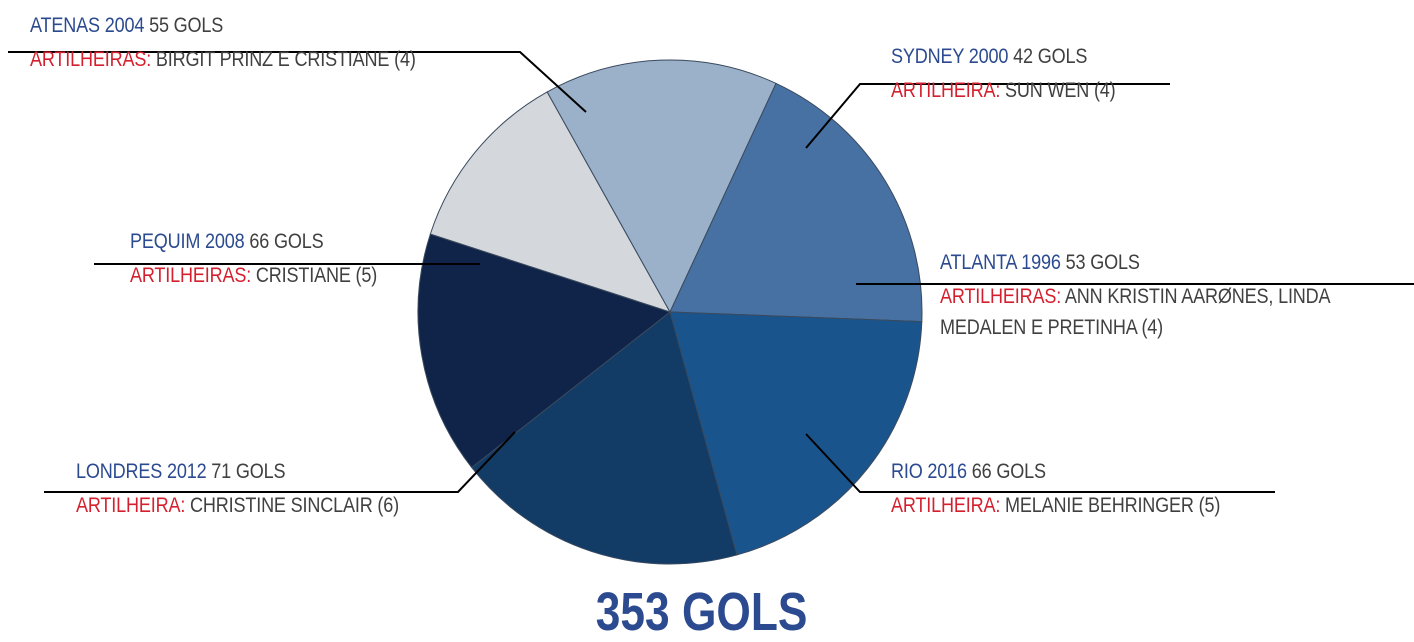 The height and width of the screenshot is (642, 1414). I want to click on leader-line-londres-2012, so click(280, 462).